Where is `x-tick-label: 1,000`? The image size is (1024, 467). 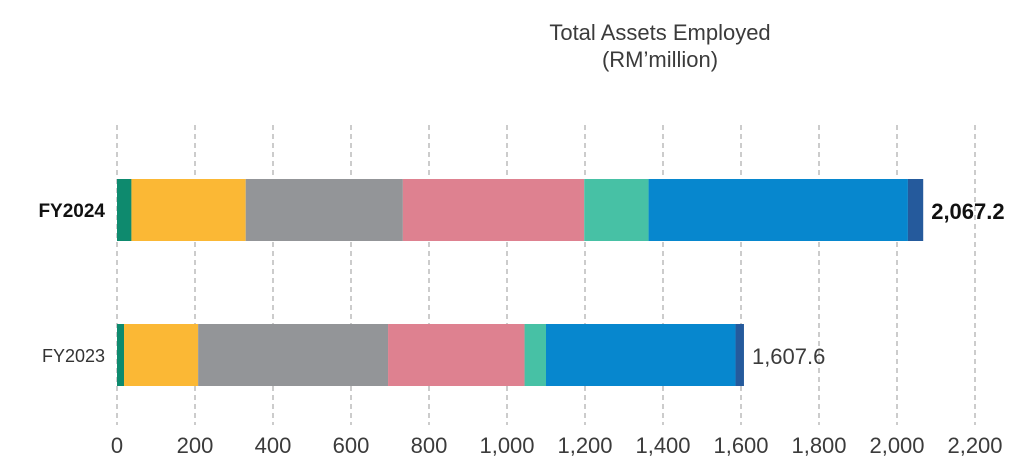
x-tick-label: 1,000 is located at coordinates (506, 445).